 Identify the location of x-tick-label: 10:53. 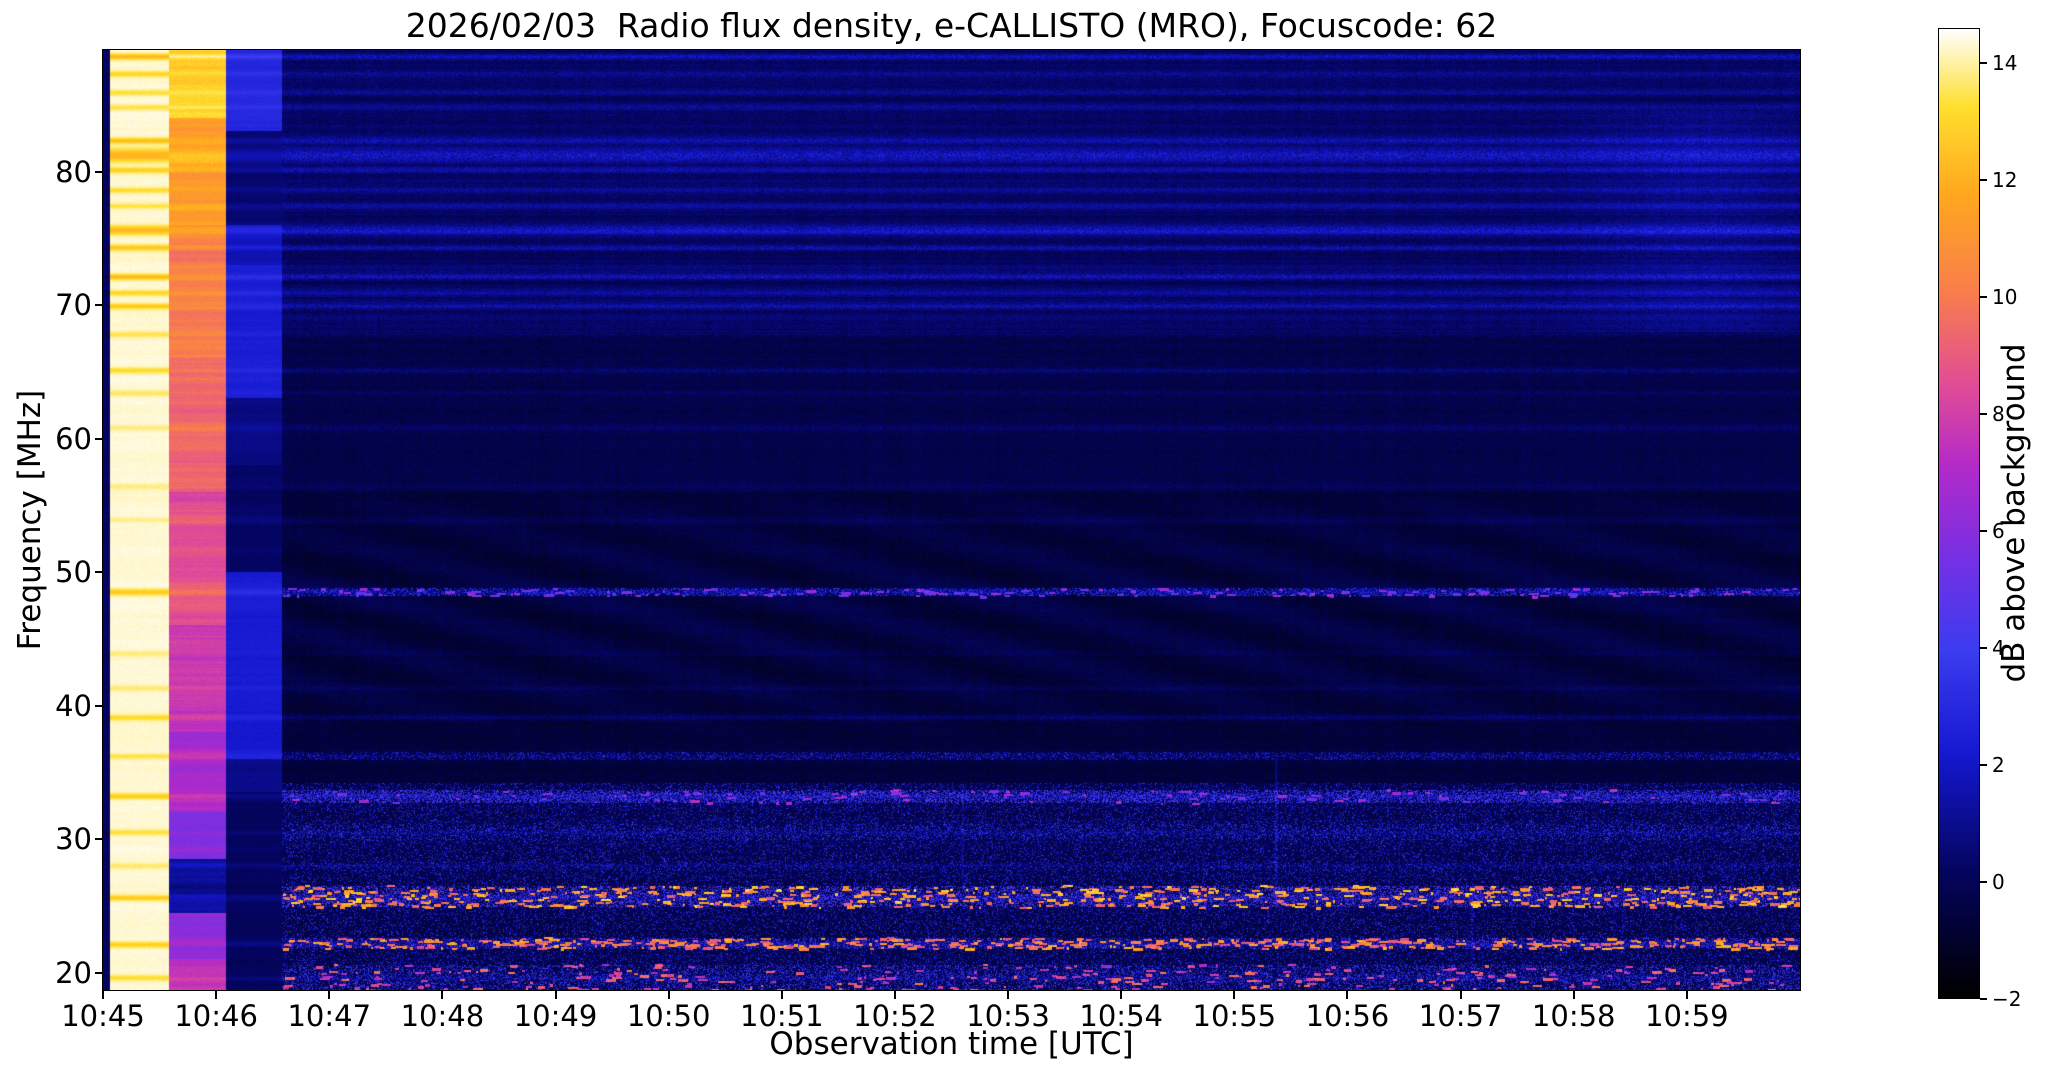
(1008, 1016).